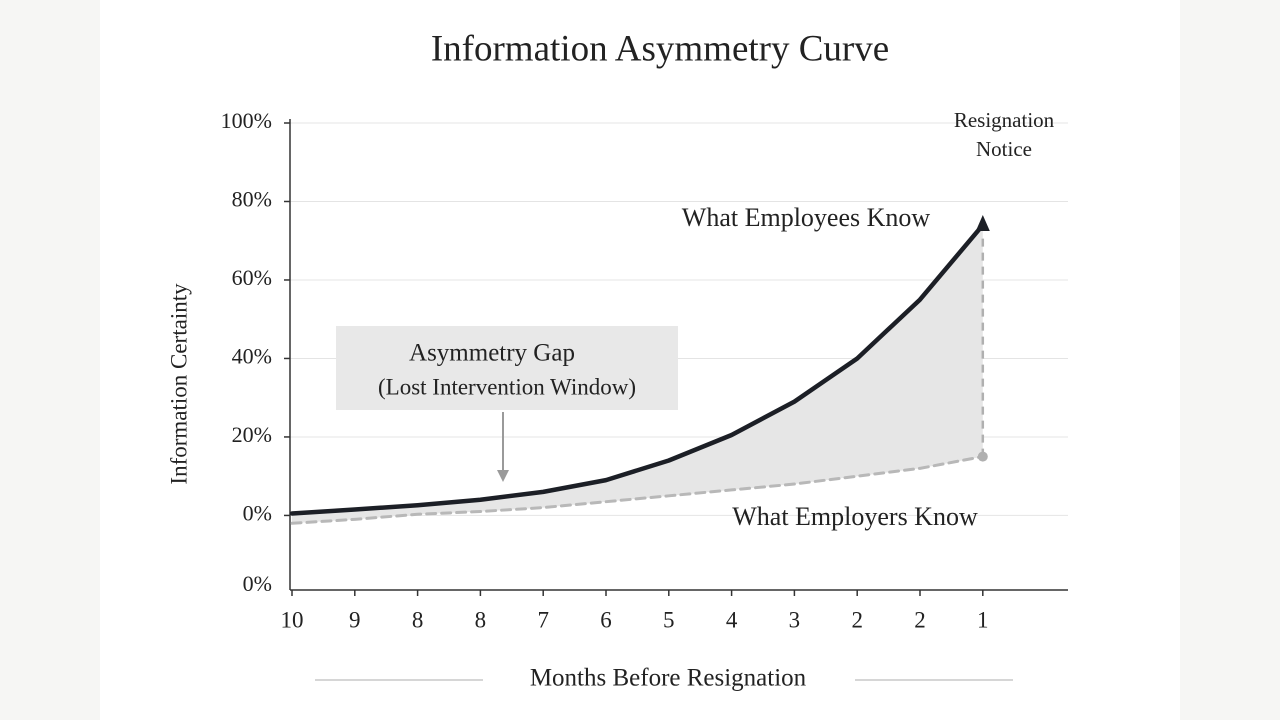 The image size is (1280, 720). Describe the element at coordinates (252, 434) in the screenshot. I see `y-tick-label: 20%` at that location.